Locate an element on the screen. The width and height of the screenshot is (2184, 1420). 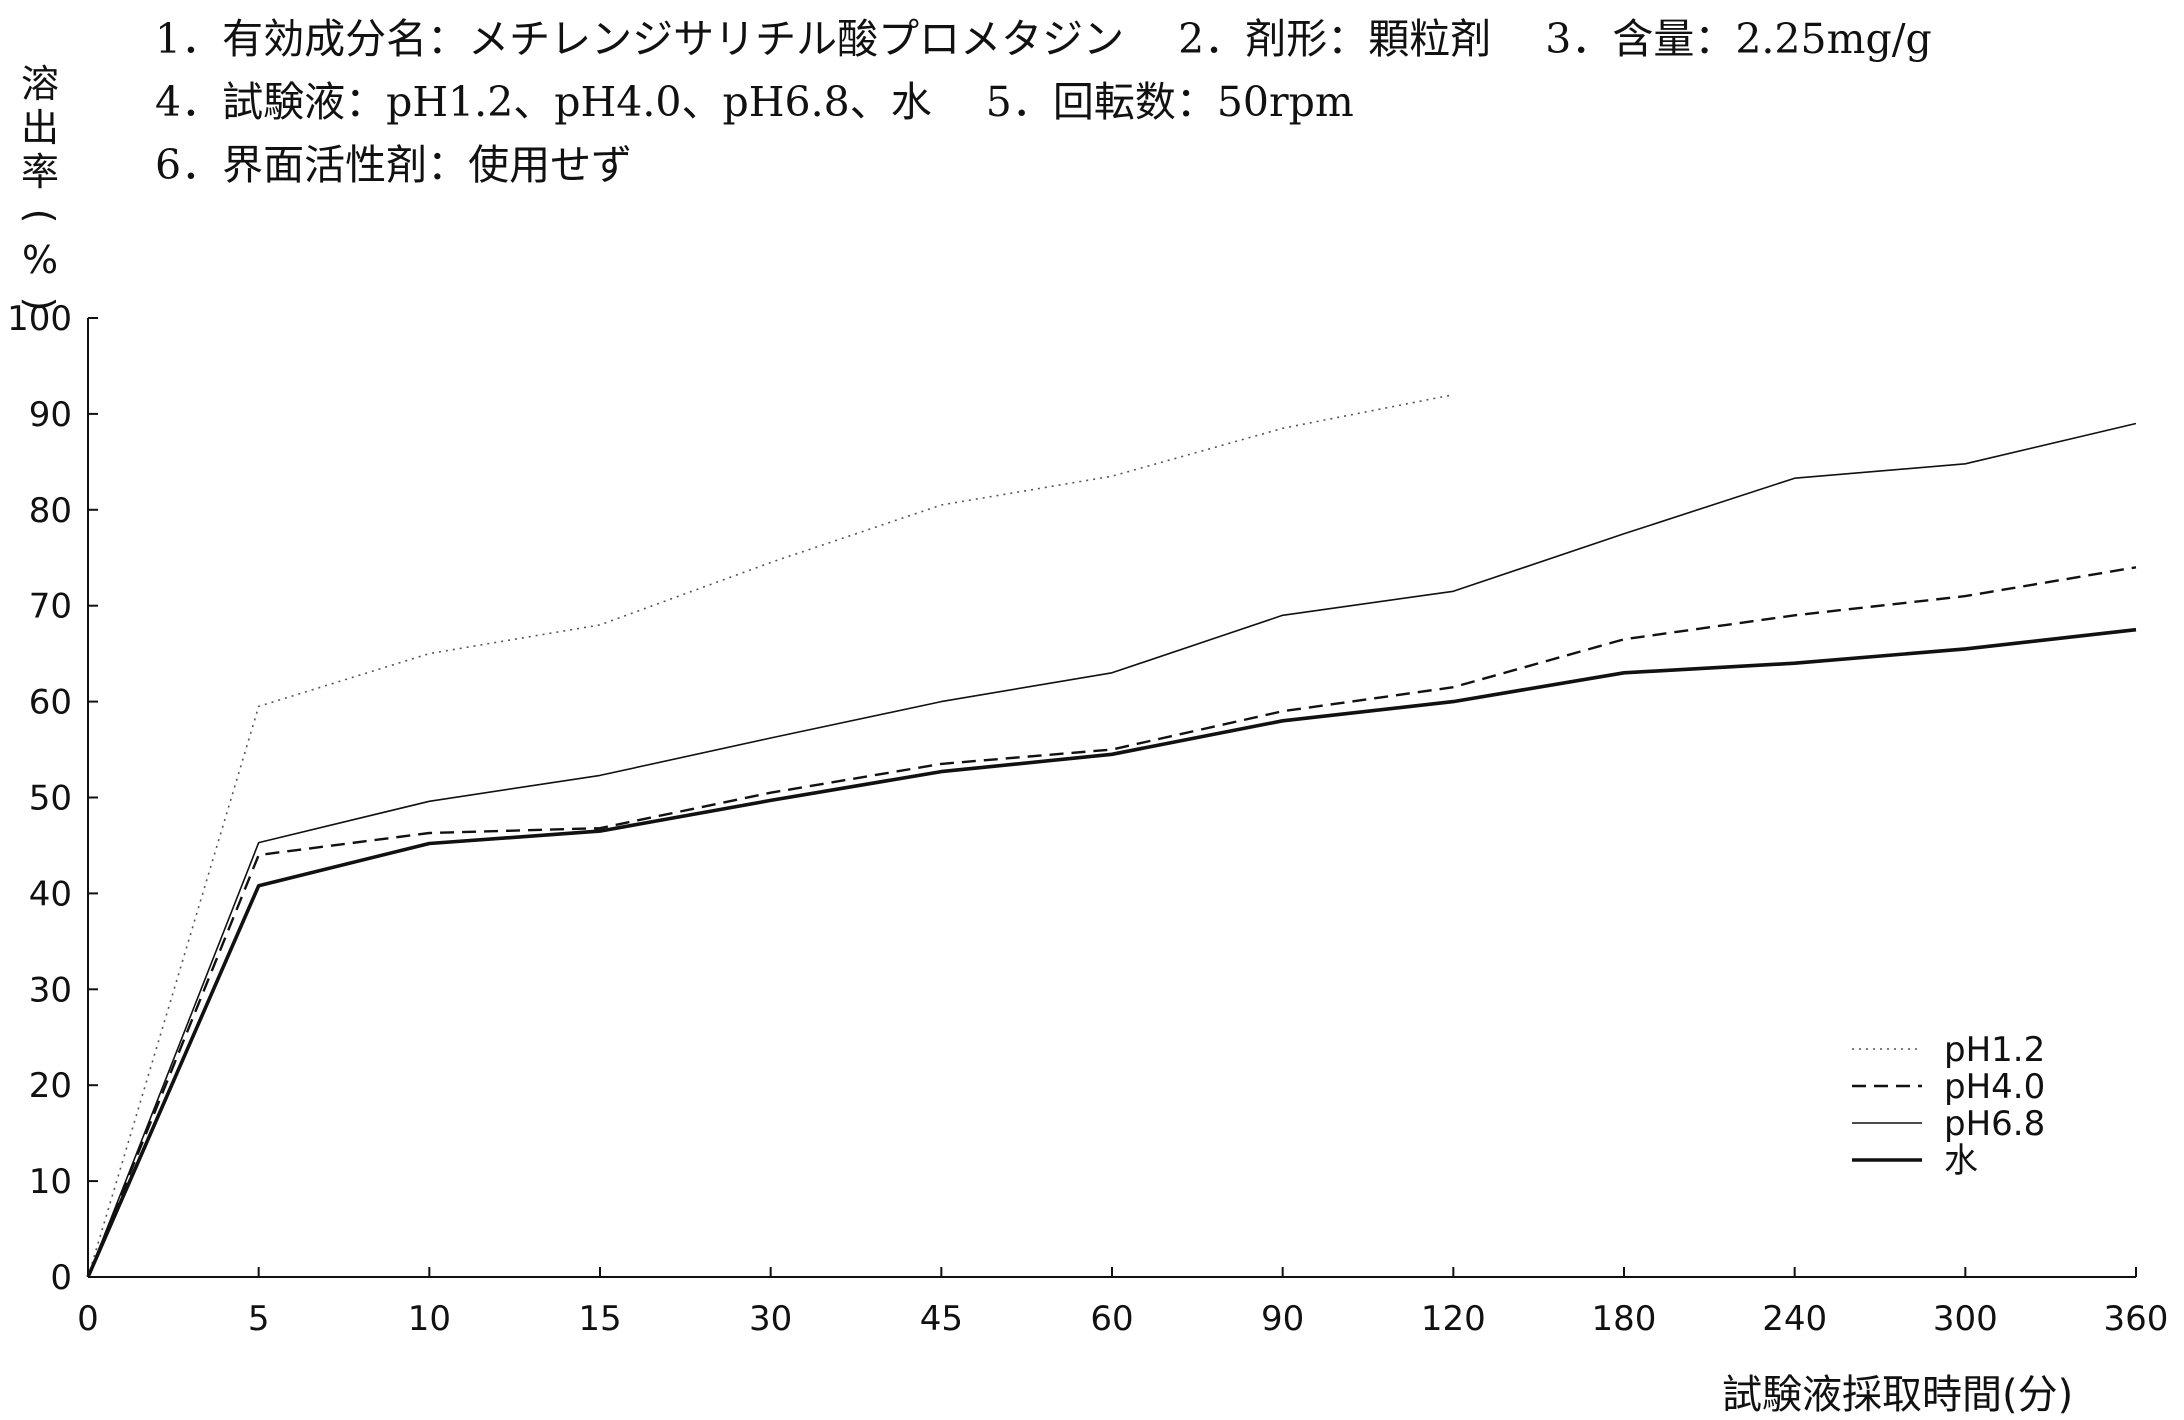
x-tick-label: 10 is located at coordinates (429, 1319).